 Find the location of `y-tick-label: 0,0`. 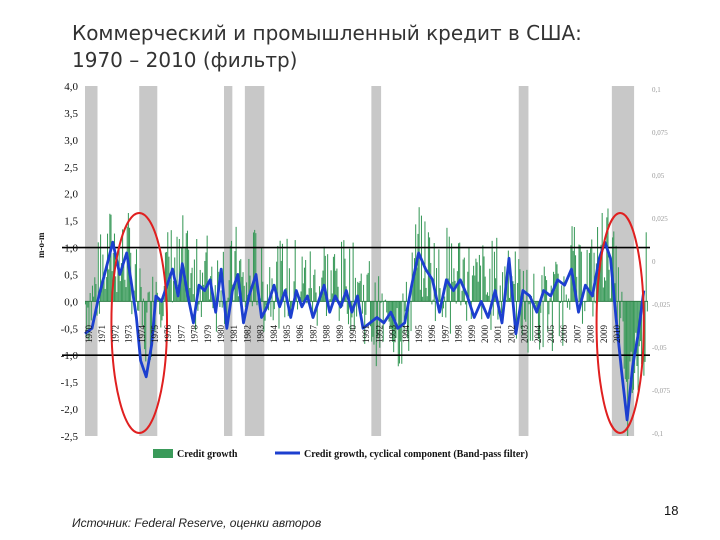

y-tick-label: 0,0 is located at coordinates (71, 302).